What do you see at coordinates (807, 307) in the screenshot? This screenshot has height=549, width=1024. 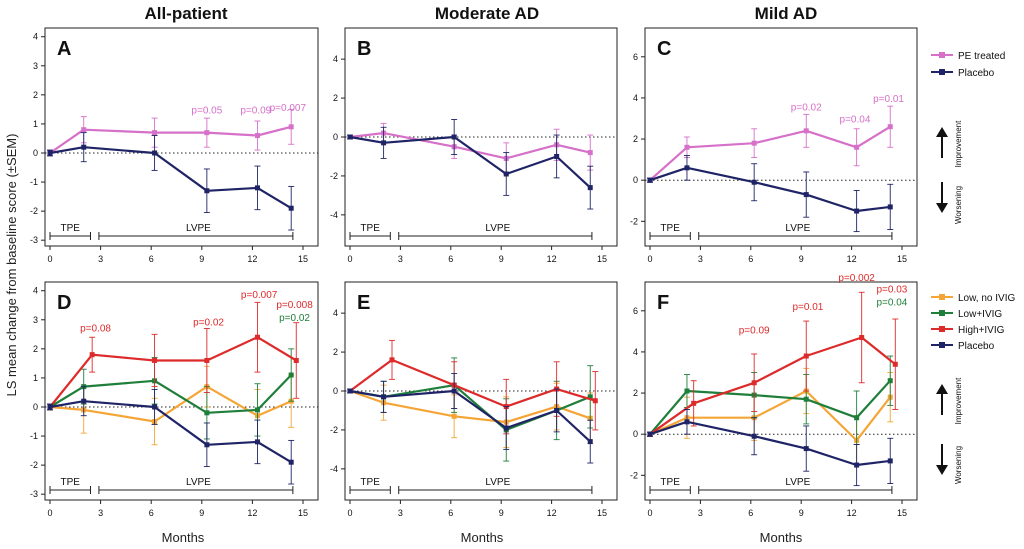 I see `p-value-annotation: p=0.01` at bounding box center [807, 307].